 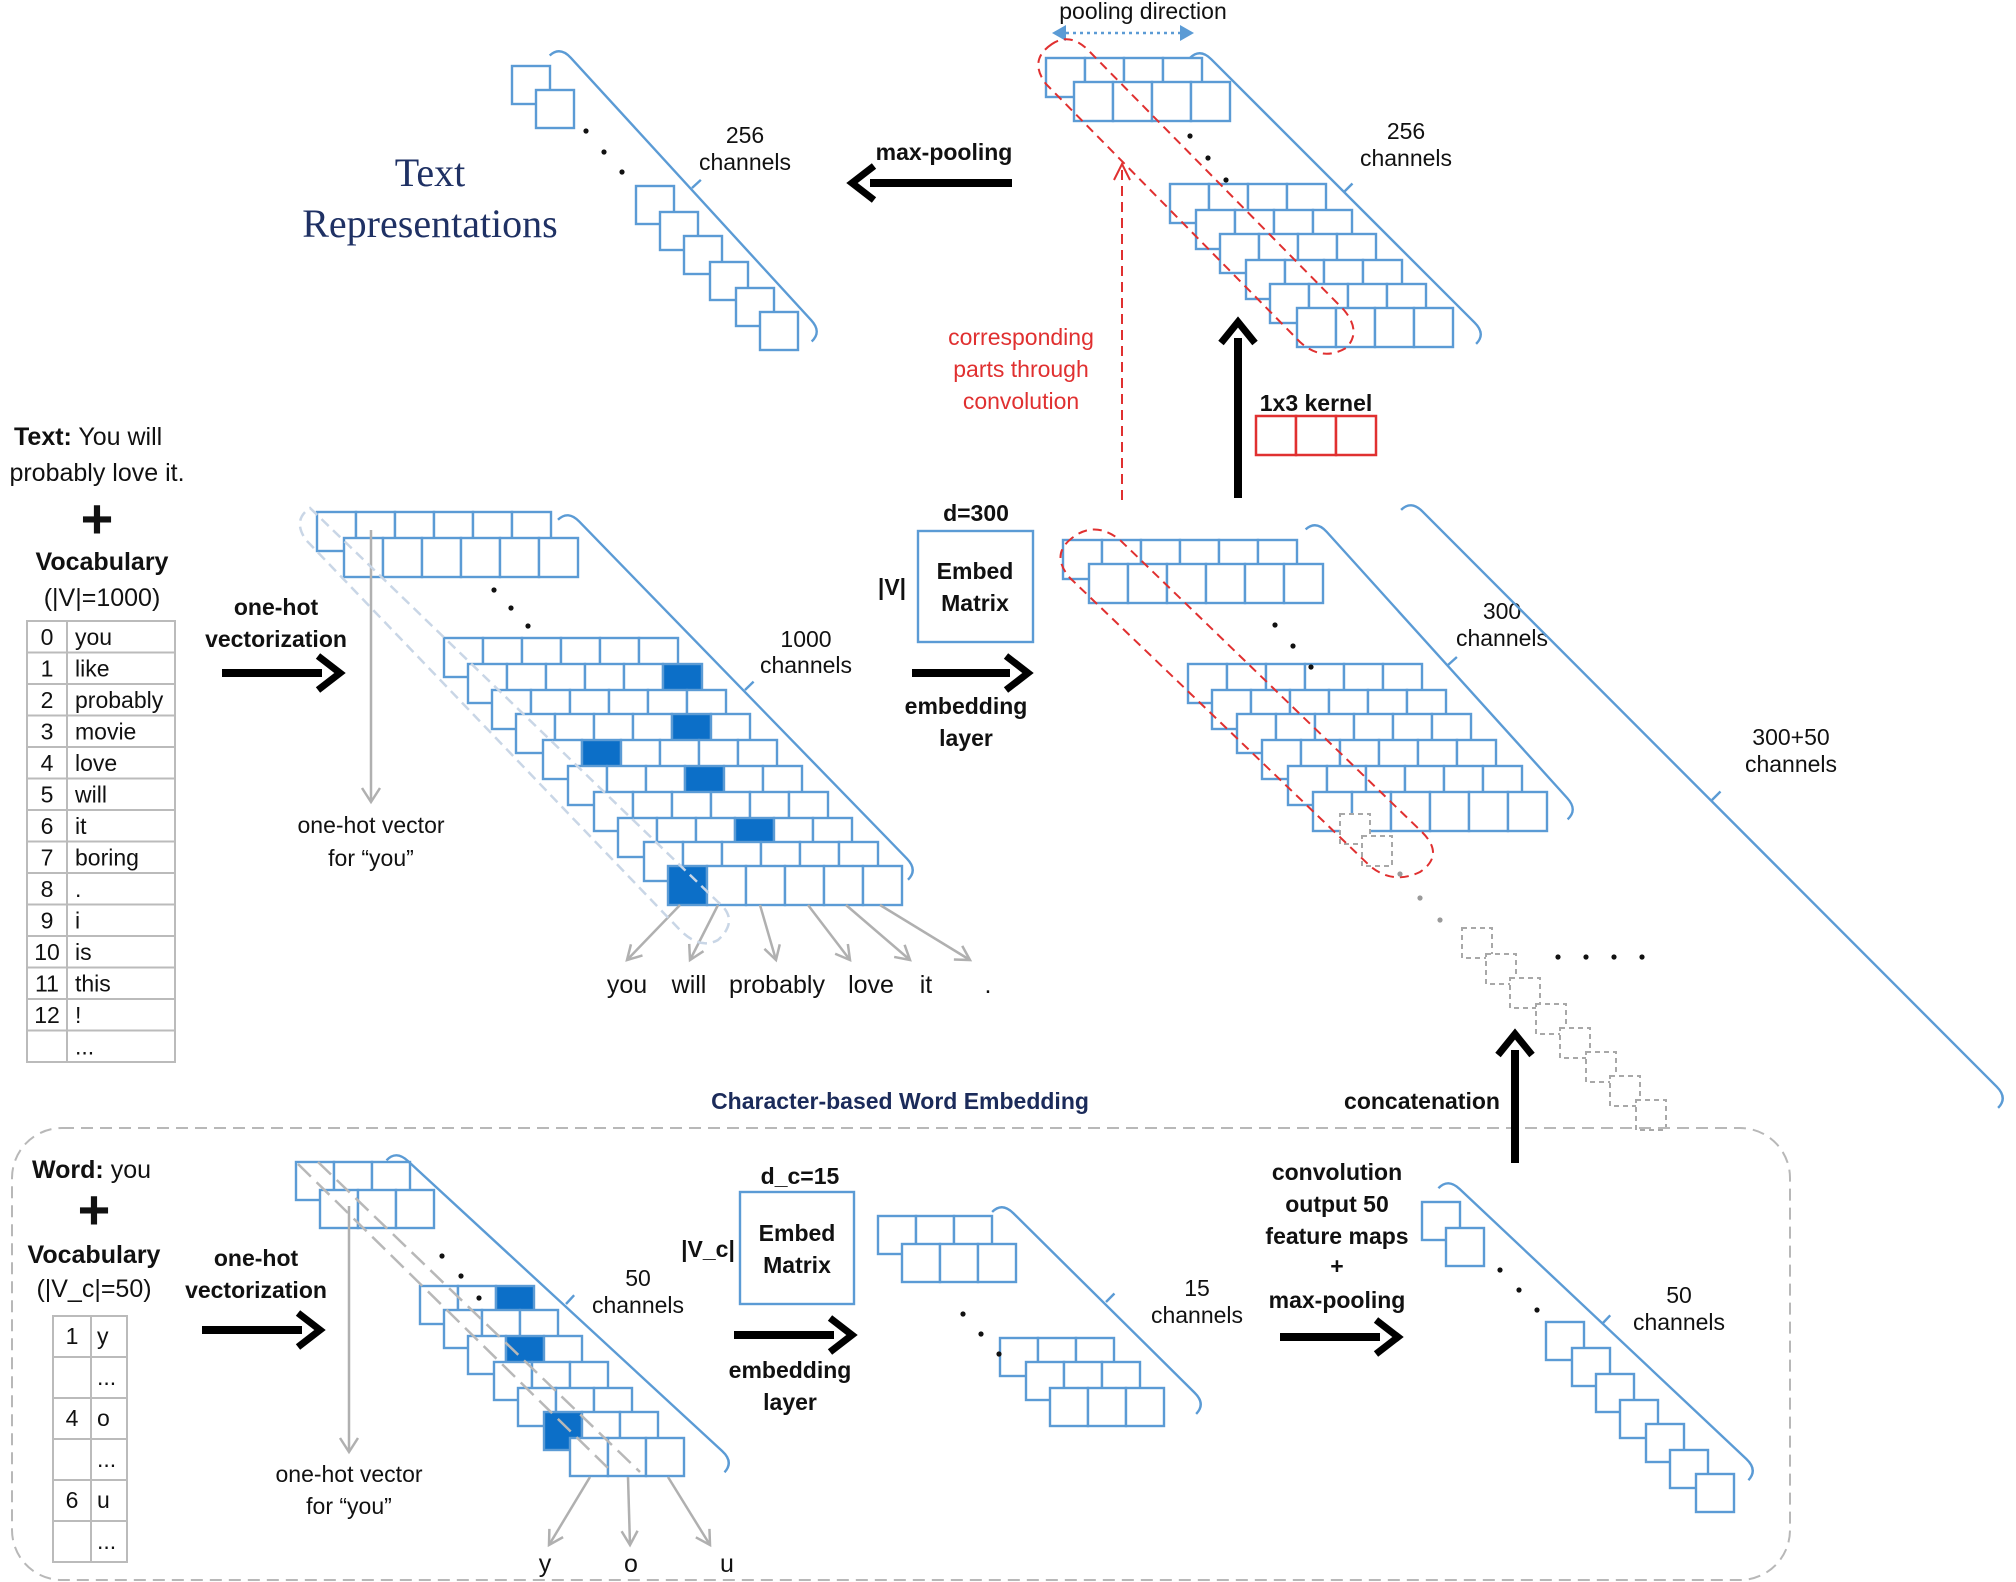 I want to click on corr-label-3: convolution, so click(x=1021, y=401).